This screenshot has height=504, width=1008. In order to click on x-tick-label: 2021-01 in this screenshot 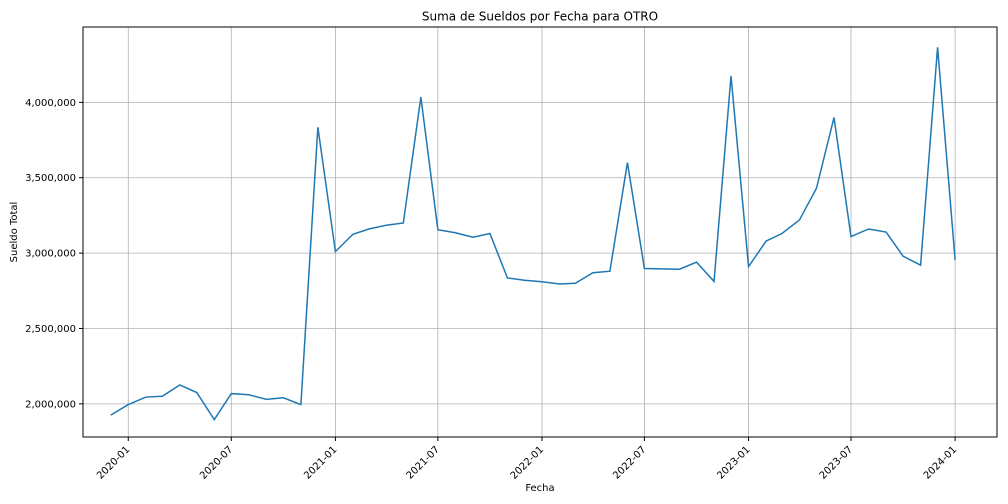, I will do `click(320, 462)`.